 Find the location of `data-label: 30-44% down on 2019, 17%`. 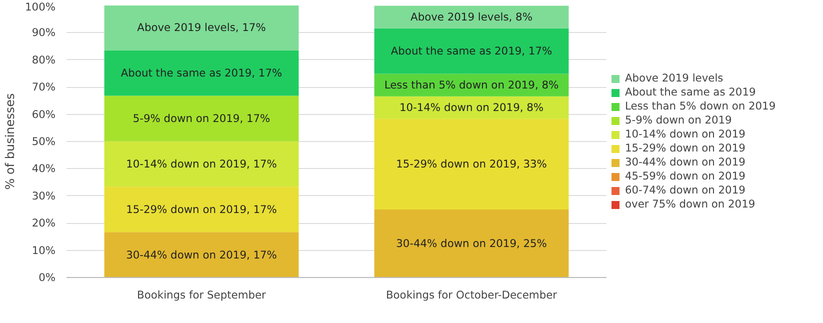

data-label: 30-44% down on 2019, 17% is located at coordinates (201, 255).